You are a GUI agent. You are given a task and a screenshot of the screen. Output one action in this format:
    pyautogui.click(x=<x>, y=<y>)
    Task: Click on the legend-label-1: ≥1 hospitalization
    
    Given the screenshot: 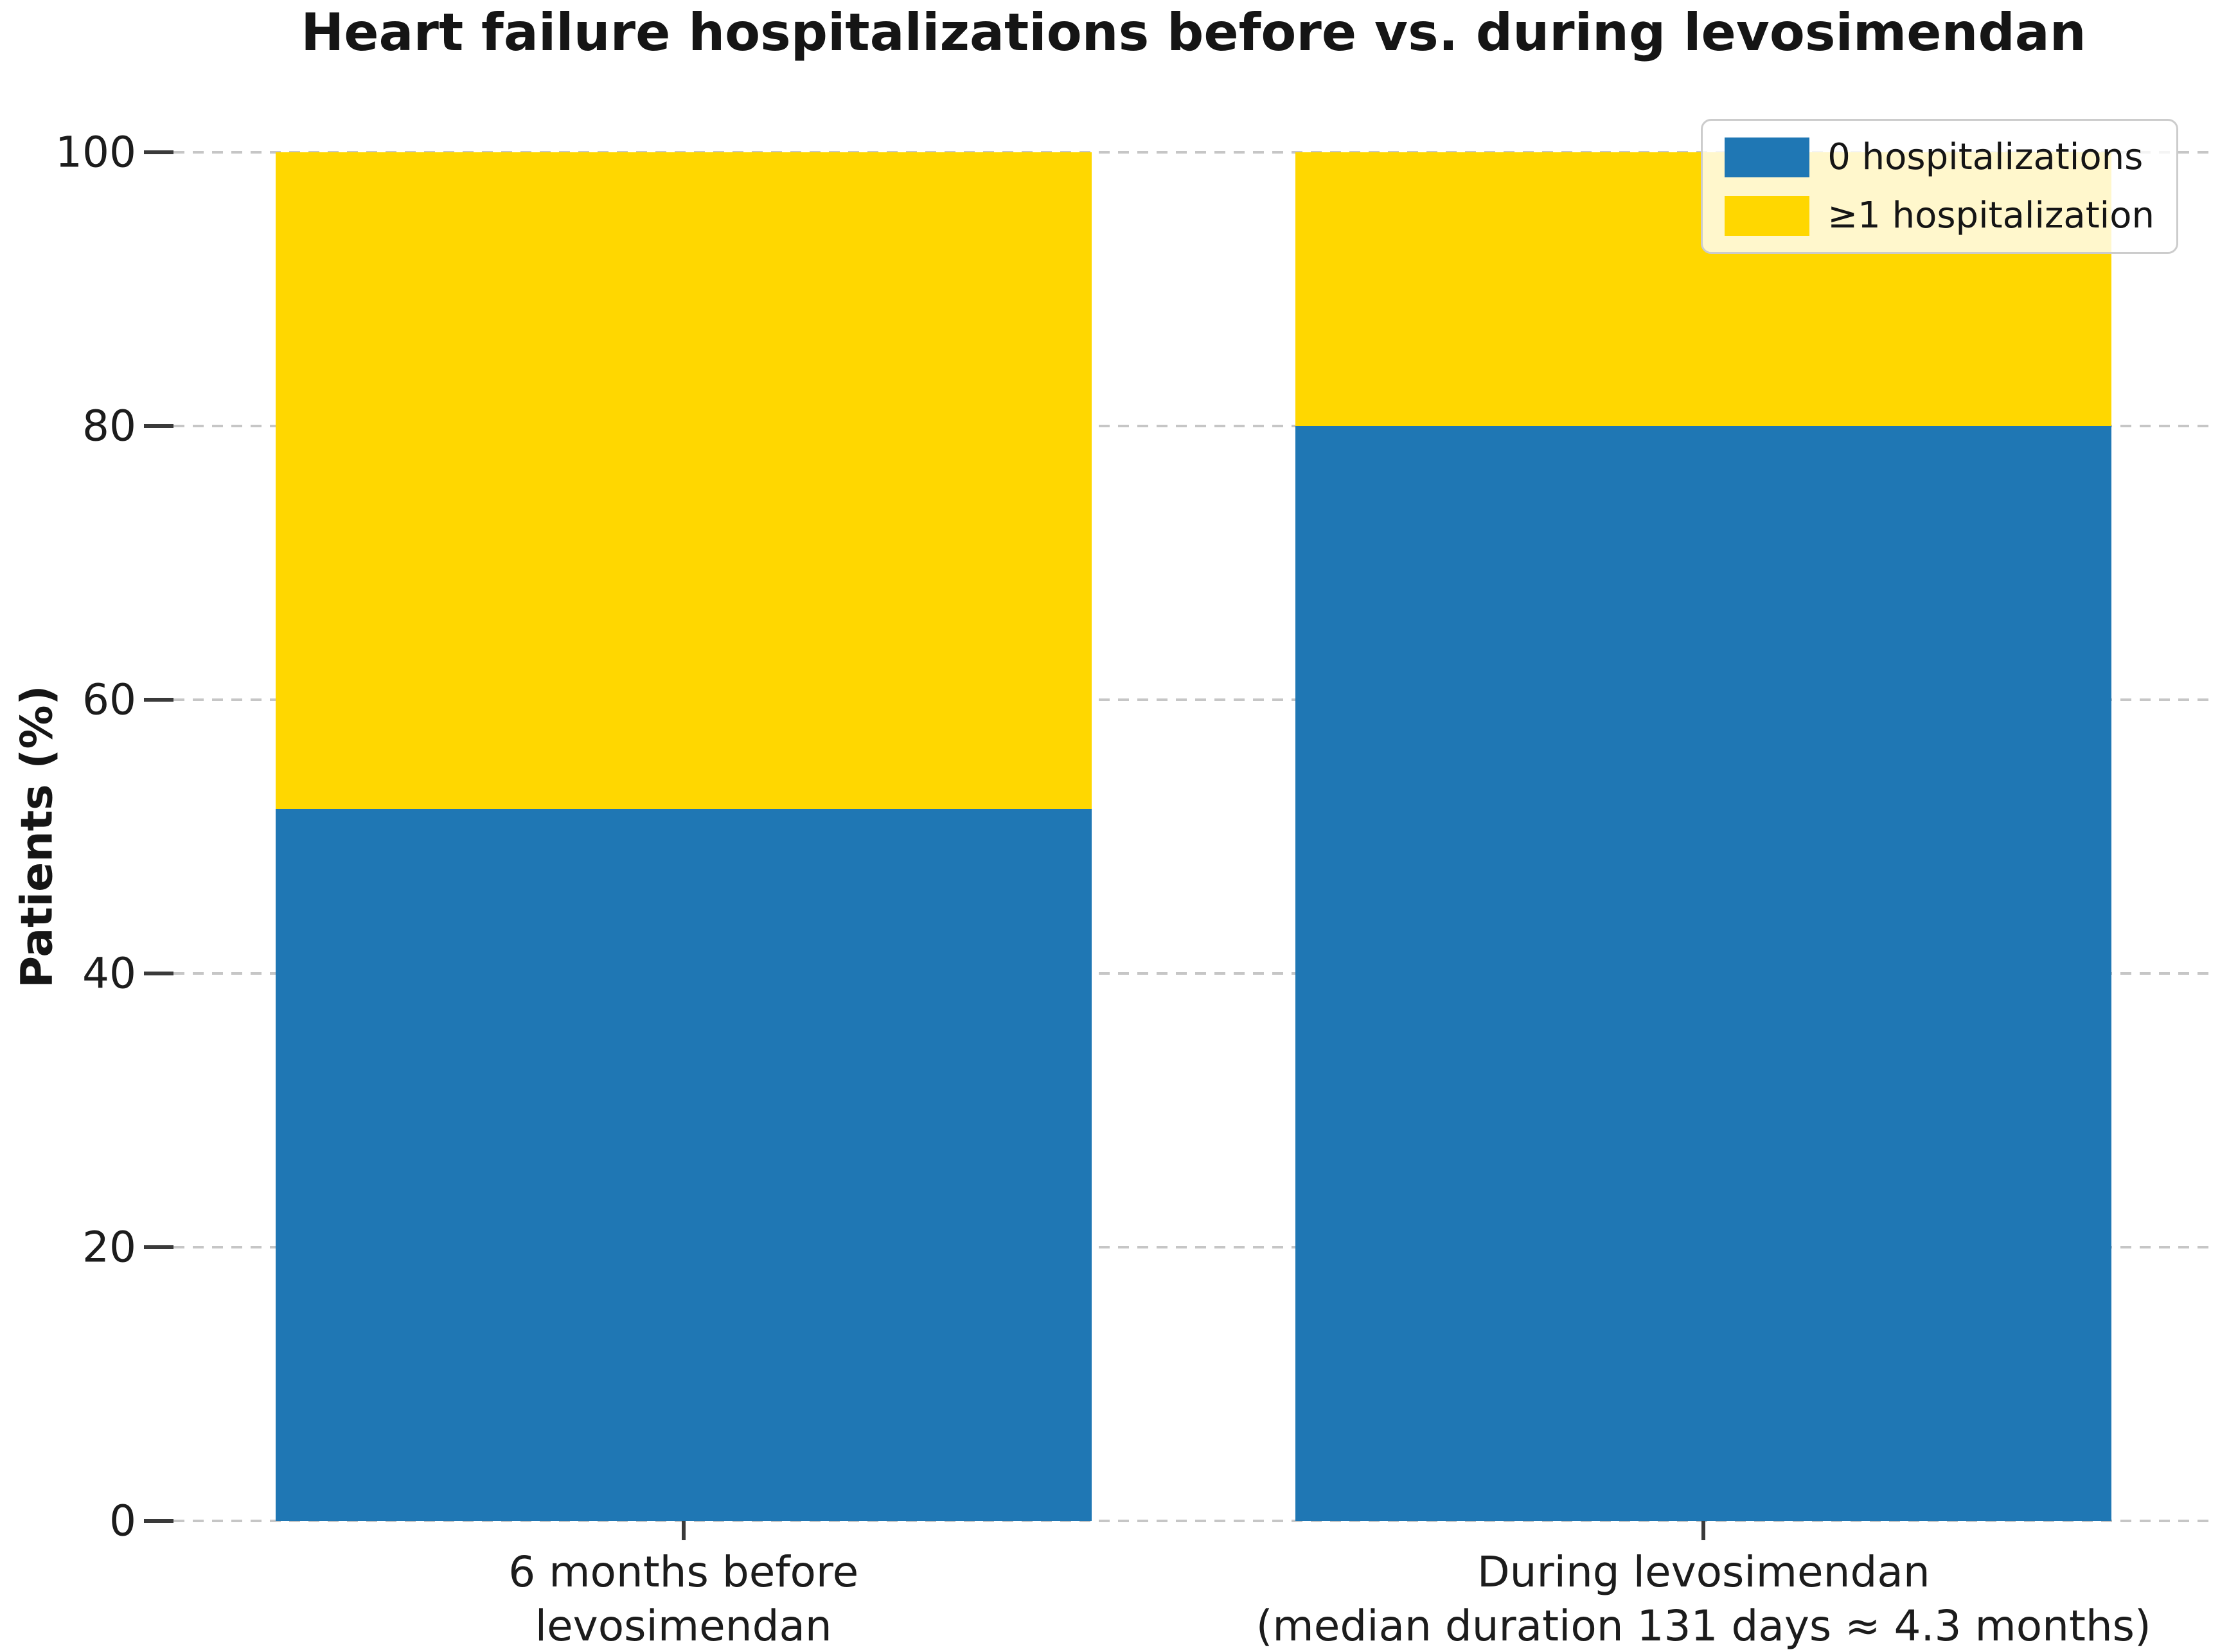 What is the action you would take?
    pyautogui.click(x=1990, y=215)
    